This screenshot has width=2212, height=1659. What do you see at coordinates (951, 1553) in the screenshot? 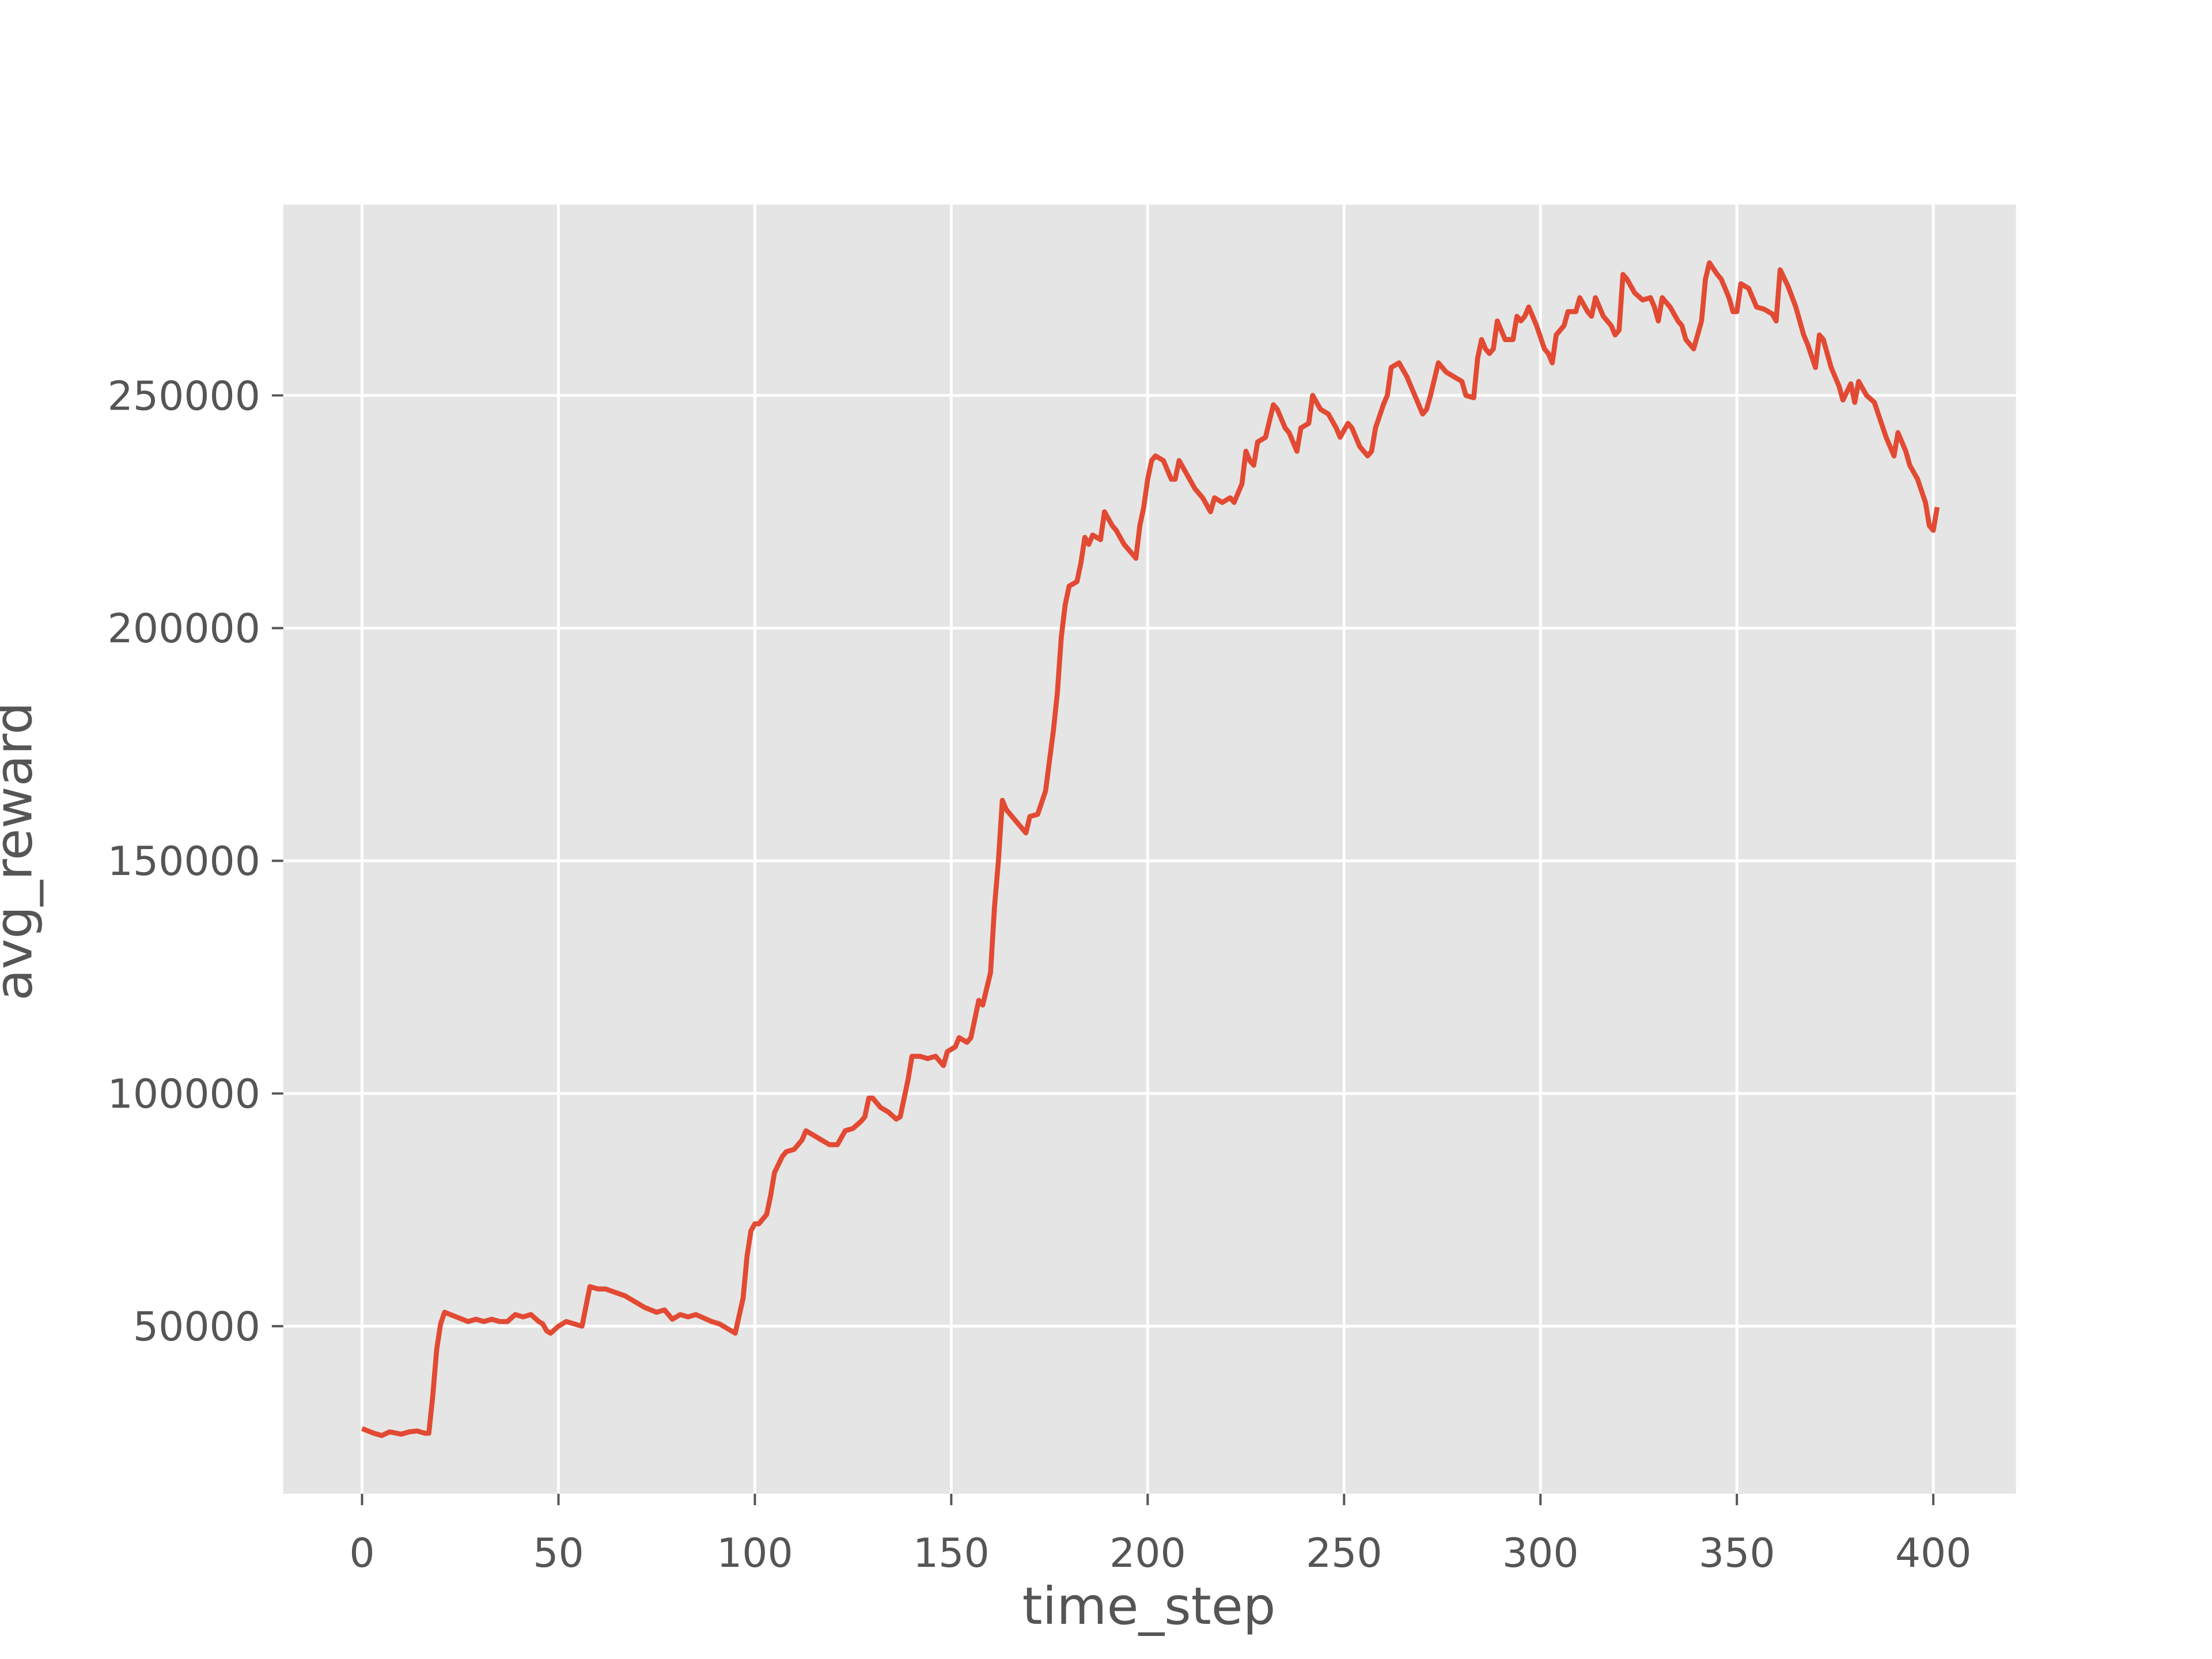
I see `x-tick-label: 150` at bounding box center [951, 1553].